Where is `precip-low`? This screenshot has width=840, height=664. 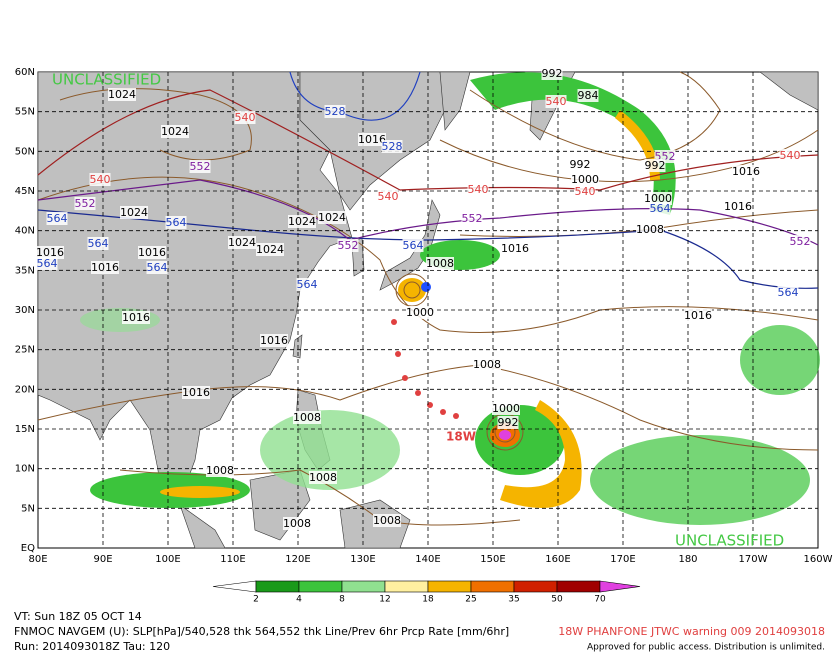 precip-low is located at coordinates (412, 290).